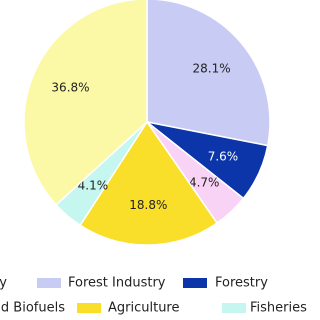 The height and width of the screenshot is (320, 320). What do you see at coordinates (241, 283) in the screenshot?
I see `legend-label: Forestry` at bounding box center [241, 283].